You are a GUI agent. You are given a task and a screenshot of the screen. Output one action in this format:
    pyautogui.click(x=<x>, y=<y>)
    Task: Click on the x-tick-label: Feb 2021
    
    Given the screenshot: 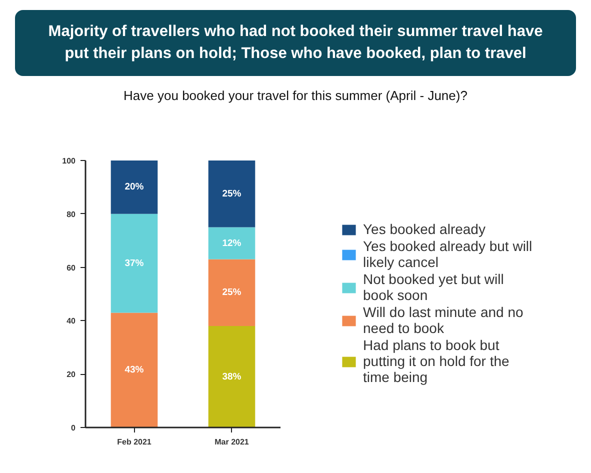 What is the action you would take?
    pyautogui.click(x=134, y=442)
    